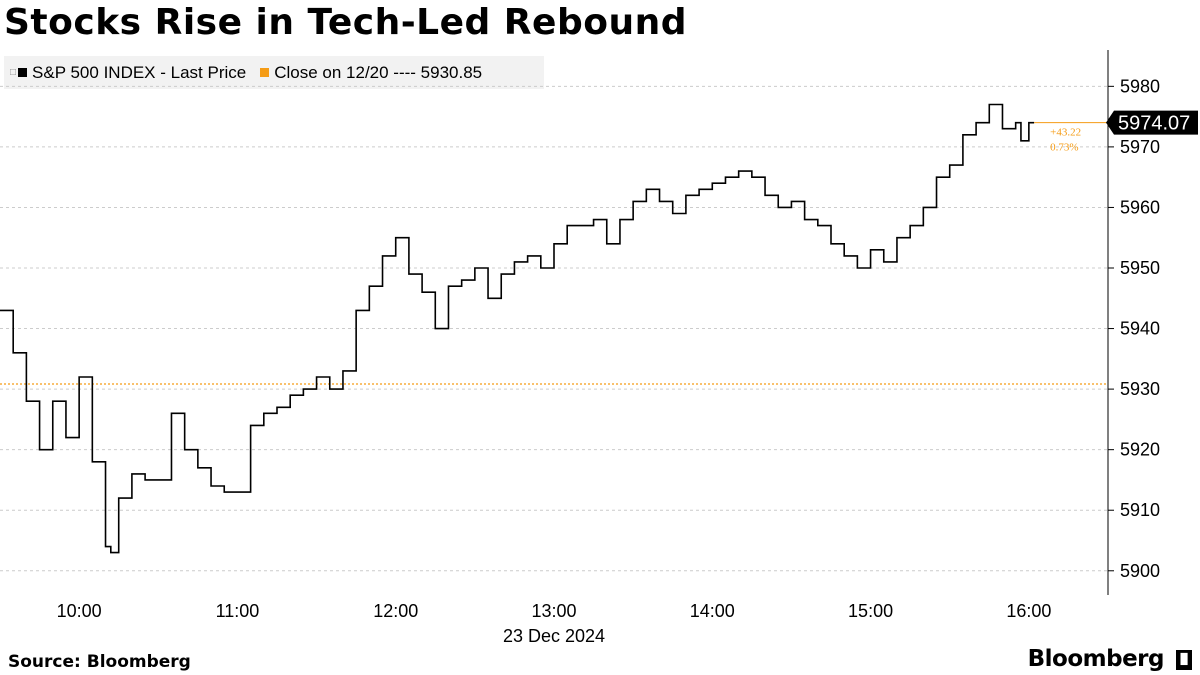  Describe the element at coordinates (1140, 268) in the screenshot. I see `y-tick-label: 5950` at that location.